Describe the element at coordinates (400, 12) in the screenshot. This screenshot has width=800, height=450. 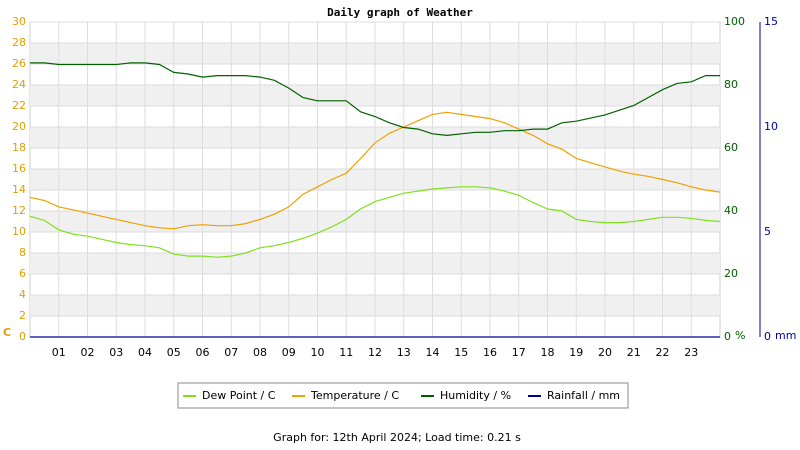
I see `chart-title: Daily graph of Weather` at that location.